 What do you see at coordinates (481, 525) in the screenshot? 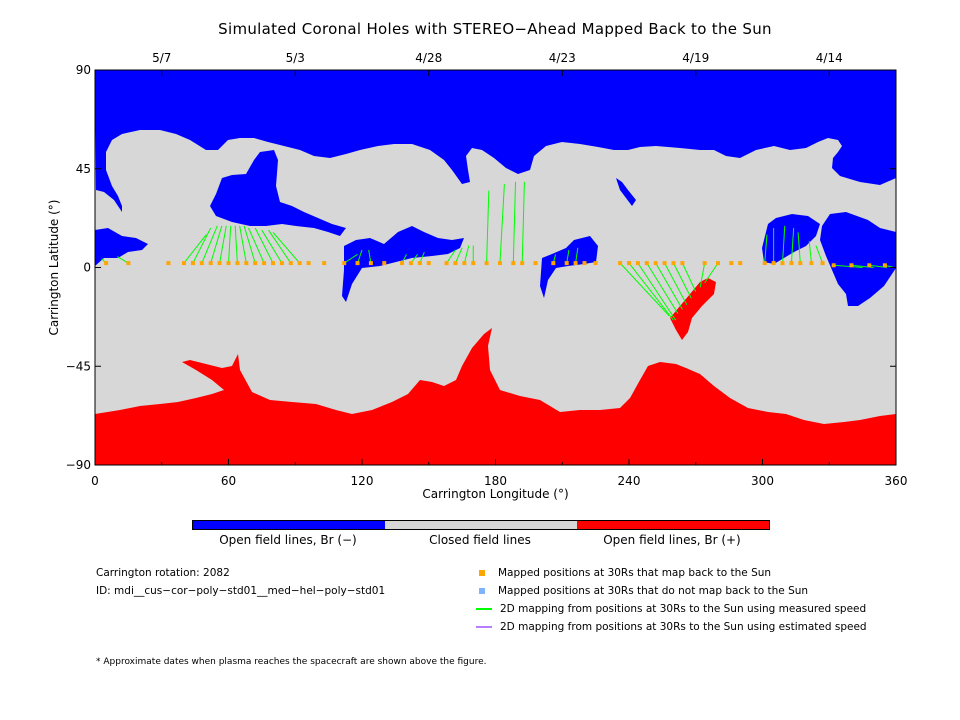
I see `colorbar-closed` at bounding box center [481, 525].